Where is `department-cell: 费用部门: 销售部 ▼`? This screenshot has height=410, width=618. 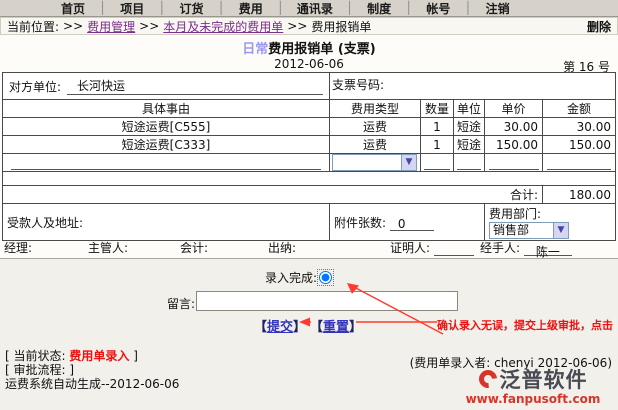
department-cell: 费用部门: 销售部 ▼ is located at coordinates (550, 222).